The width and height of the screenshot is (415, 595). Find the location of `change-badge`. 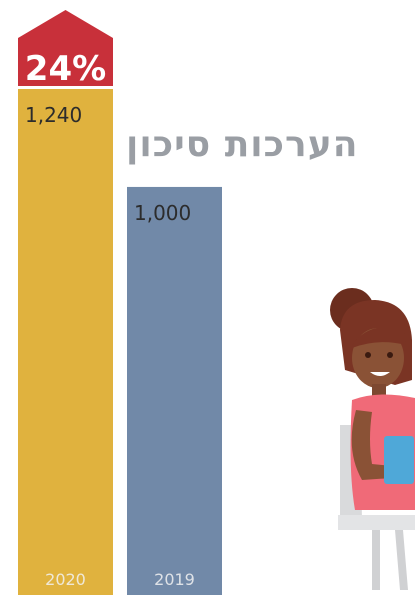

change-badge is located at coordinates (65, 48).